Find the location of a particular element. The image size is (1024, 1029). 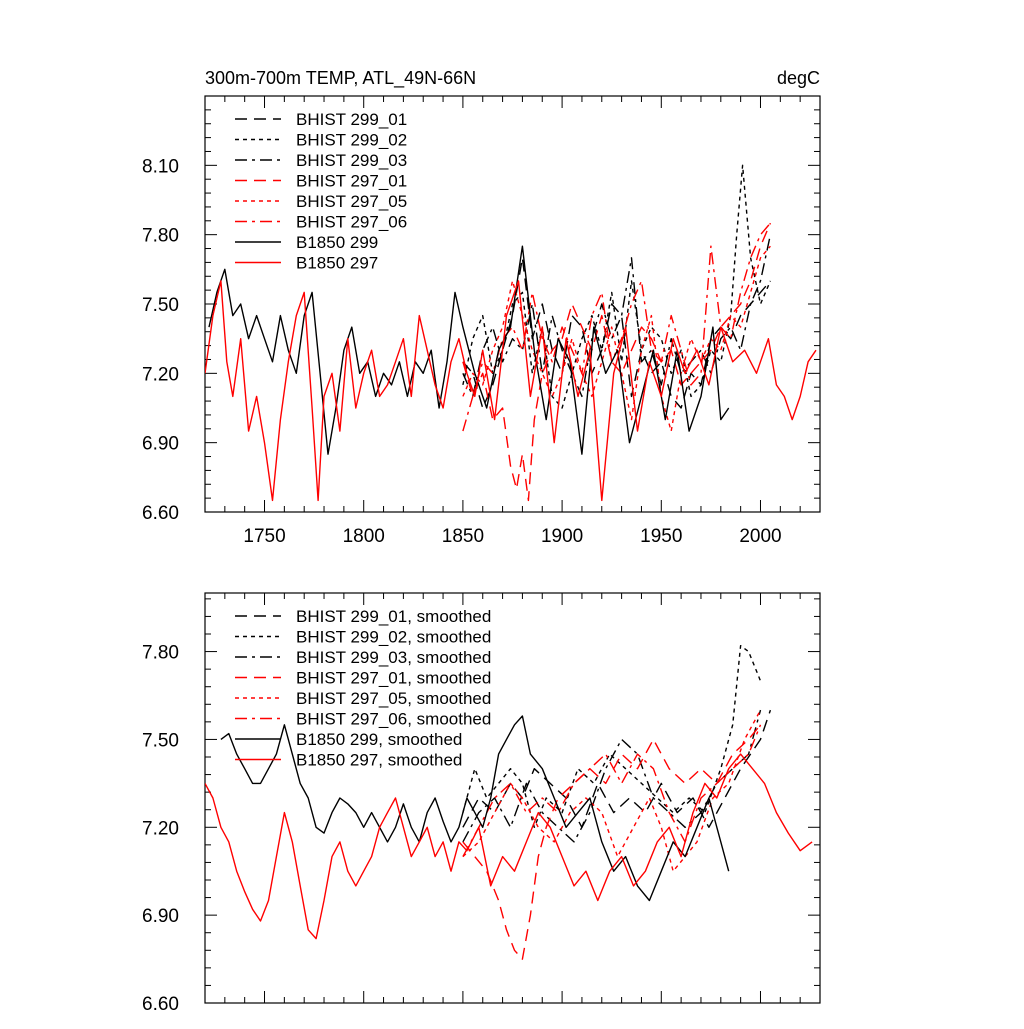

series-line-b1850-299-smoothed is located at coordinates (475, 808).